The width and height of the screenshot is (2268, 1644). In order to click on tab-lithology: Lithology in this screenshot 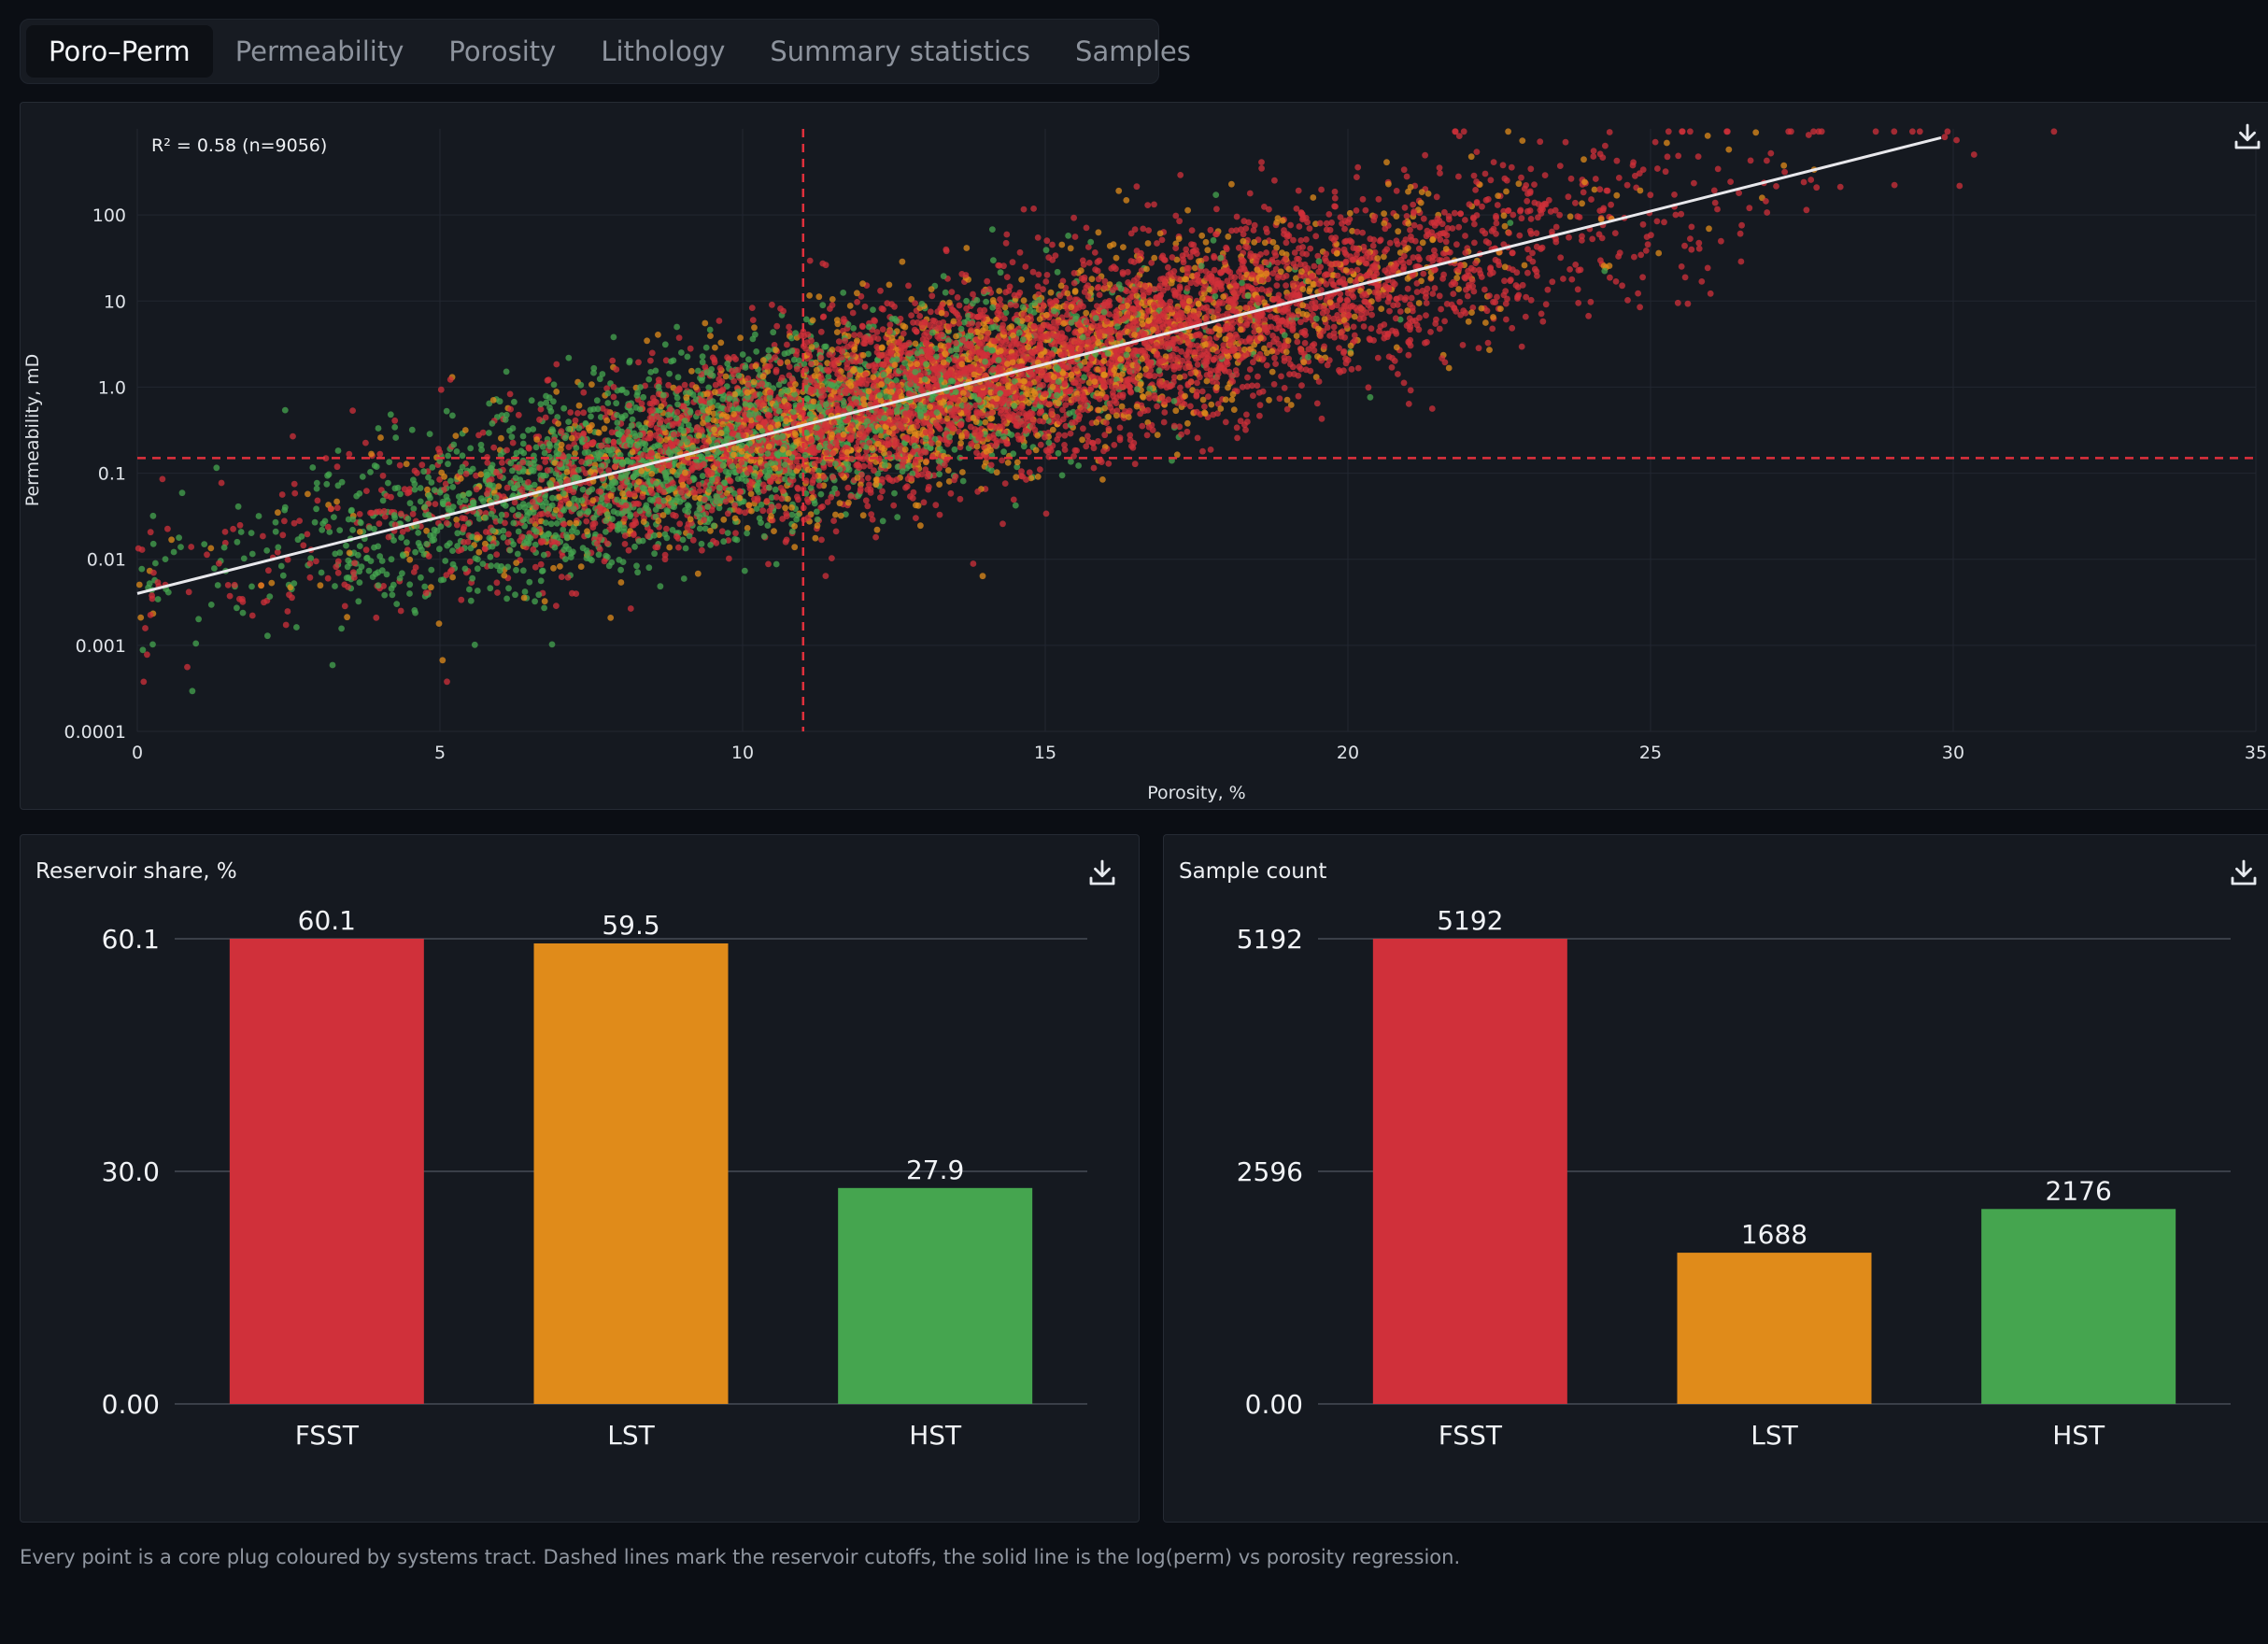, I will do `click(663, 51)`.